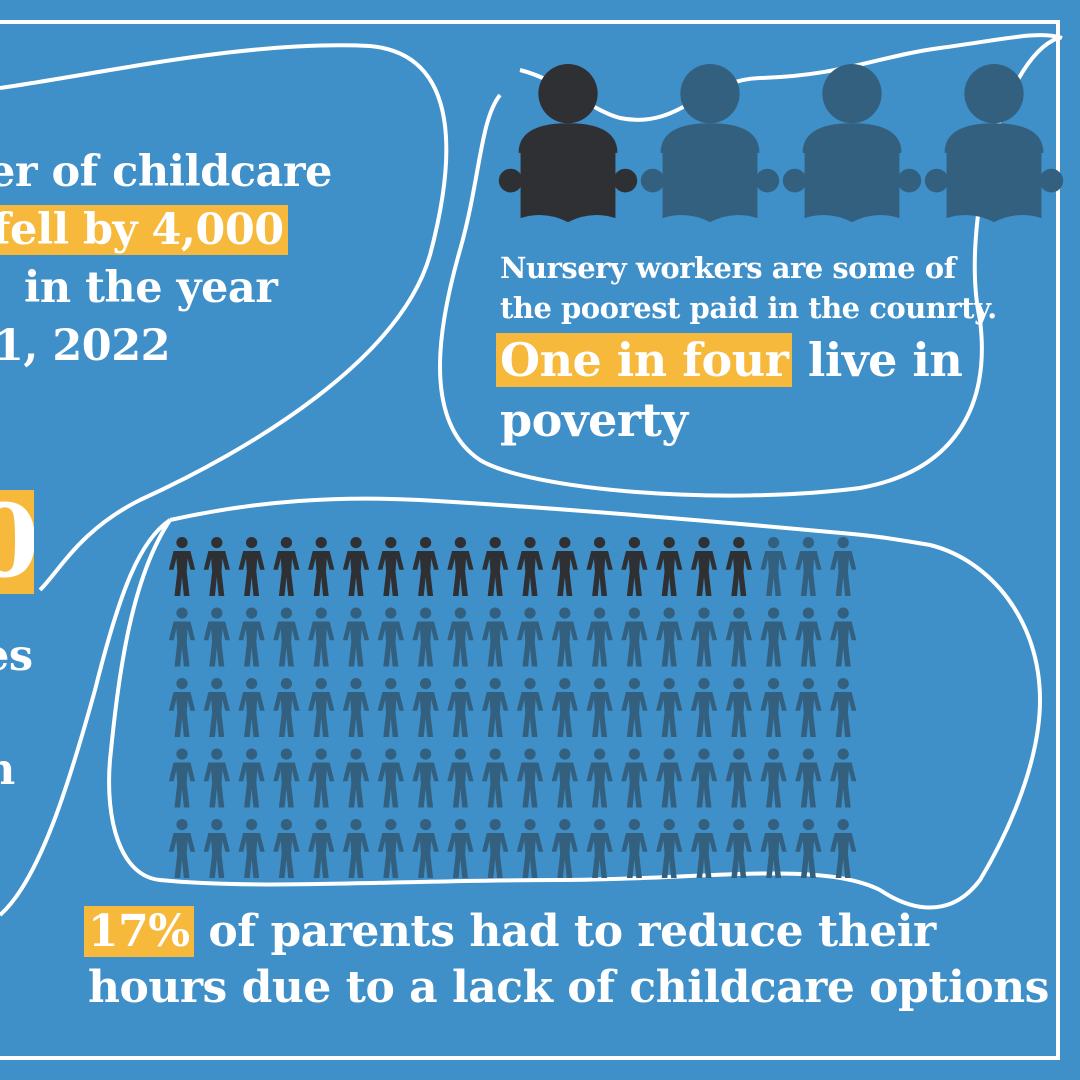 The height and width of the screenshot is (1080, 1080). I want to click on left-highlight: fell by 4,000, so click(144, 230).